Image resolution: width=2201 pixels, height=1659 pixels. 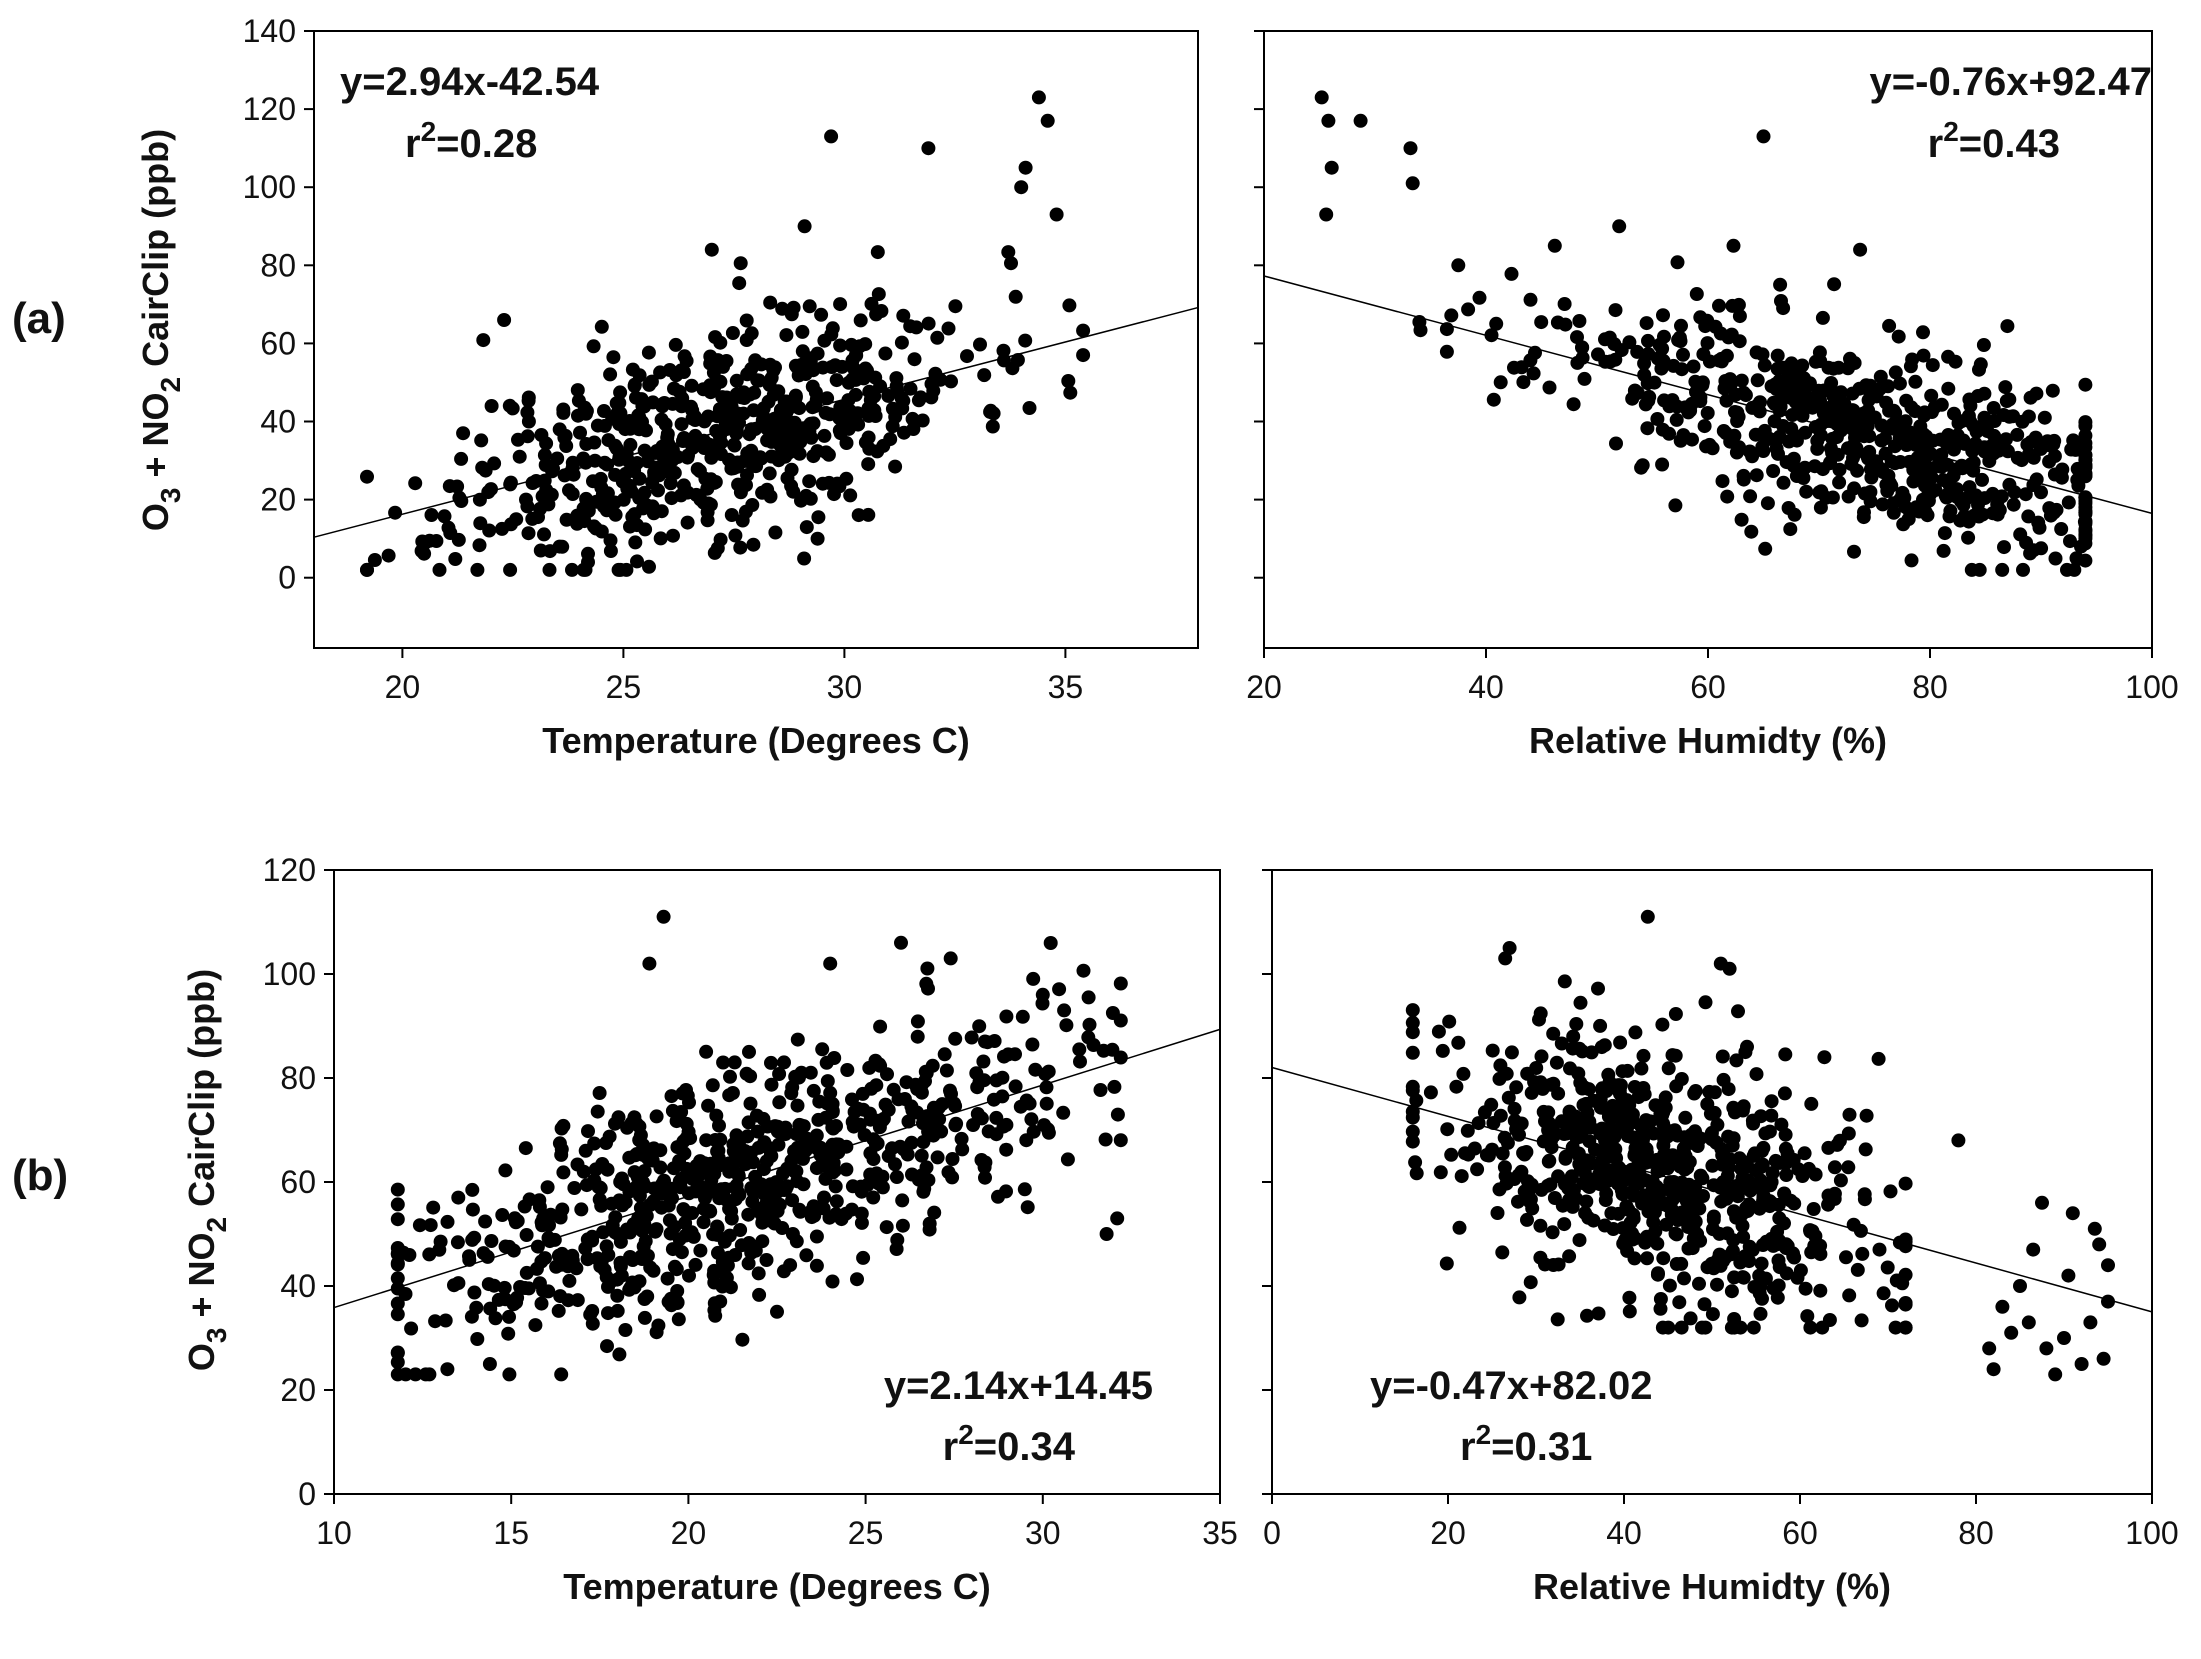 I want to click on y-axis-label-a: O3 + NO2 CairClip (ppb), so click(x=160, y=330).